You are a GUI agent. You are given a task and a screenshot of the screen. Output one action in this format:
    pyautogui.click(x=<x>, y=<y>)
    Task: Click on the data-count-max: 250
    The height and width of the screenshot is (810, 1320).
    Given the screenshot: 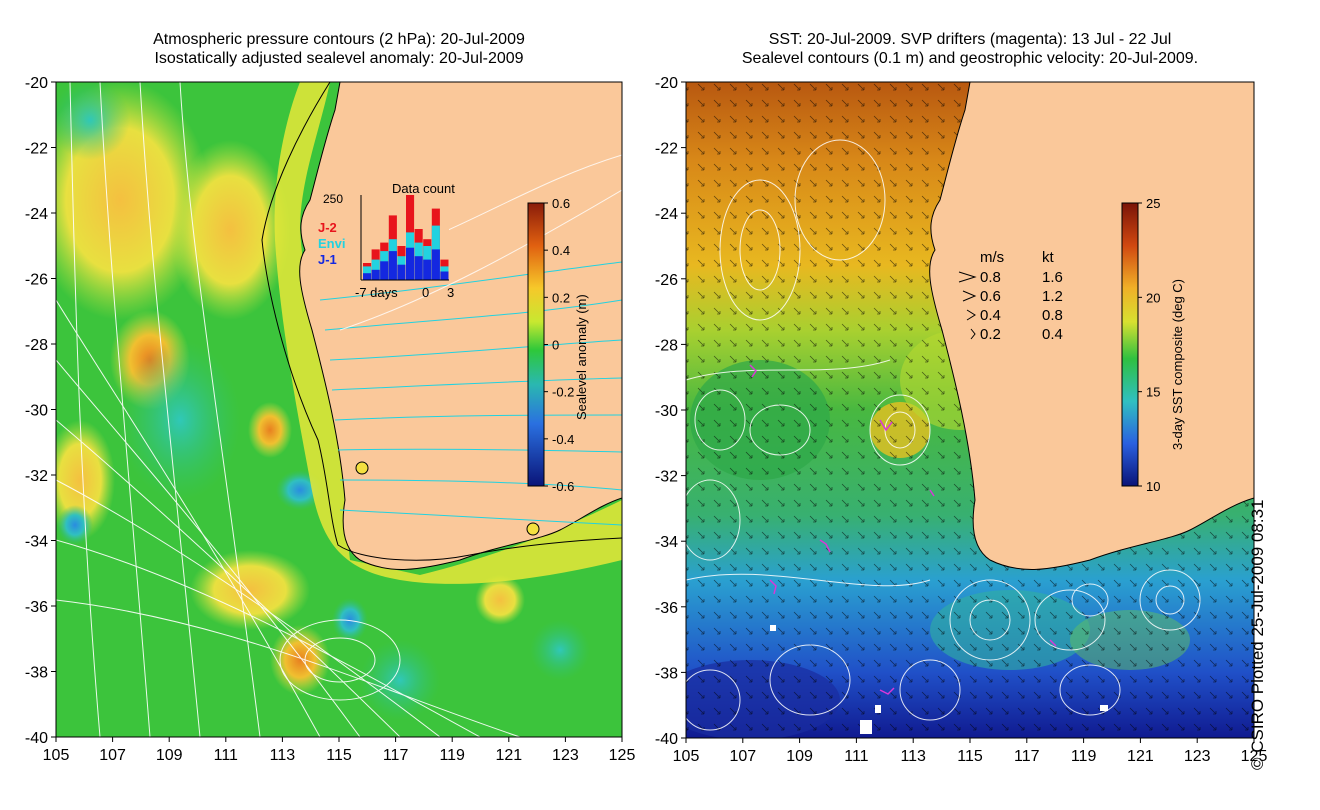 What is the action you would take?
    pyautogui.click(x=333, y=199)
    